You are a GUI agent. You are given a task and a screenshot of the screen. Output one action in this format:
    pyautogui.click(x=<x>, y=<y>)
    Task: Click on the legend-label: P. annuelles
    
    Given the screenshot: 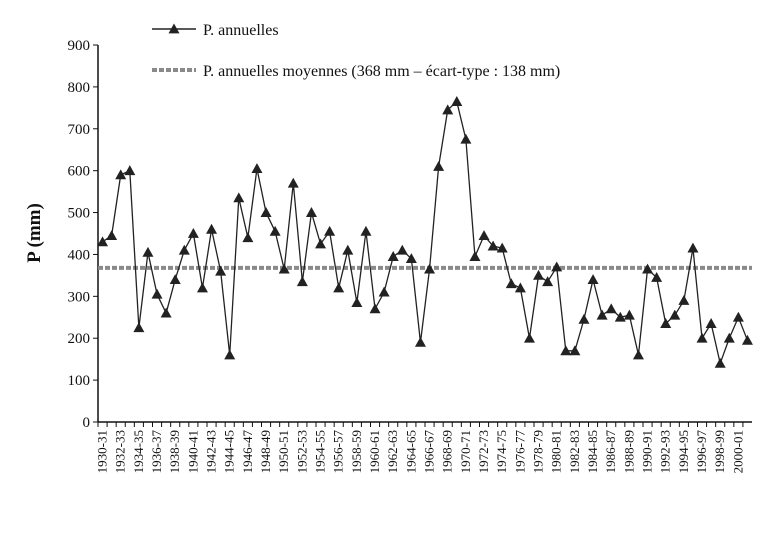 What is the action you would take?
    pyautogui.click(x=241, y=30)
    